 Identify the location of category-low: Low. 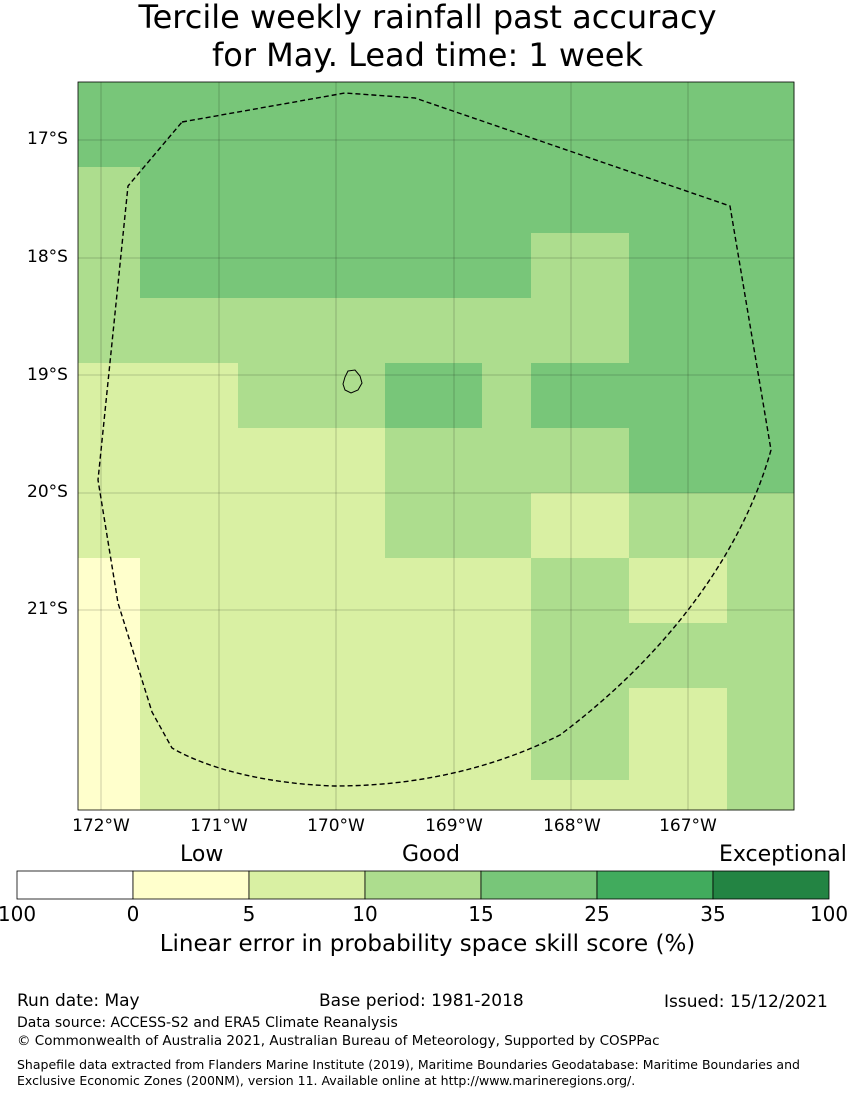
(202, 854).